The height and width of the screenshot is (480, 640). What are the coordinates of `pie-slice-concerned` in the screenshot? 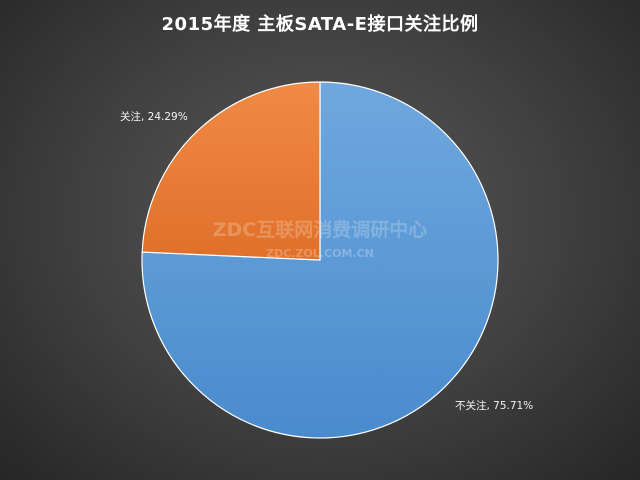 It's located at (231, 171).